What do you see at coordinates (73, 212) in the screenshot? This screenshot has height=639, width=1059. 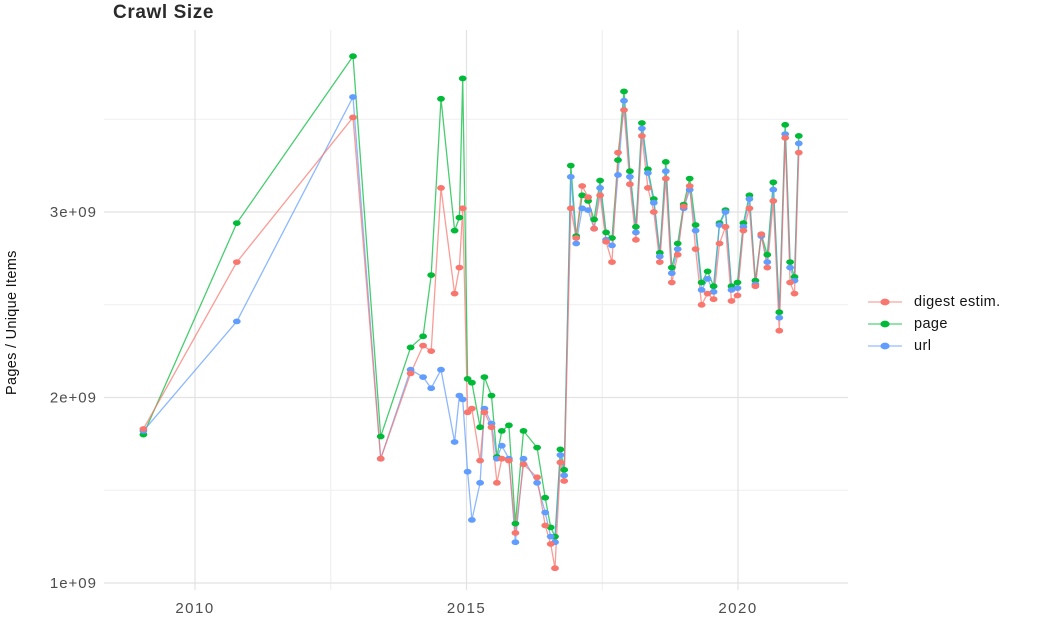 I see `y-tick-label: 3e+09` at bounding box center [73, 212].